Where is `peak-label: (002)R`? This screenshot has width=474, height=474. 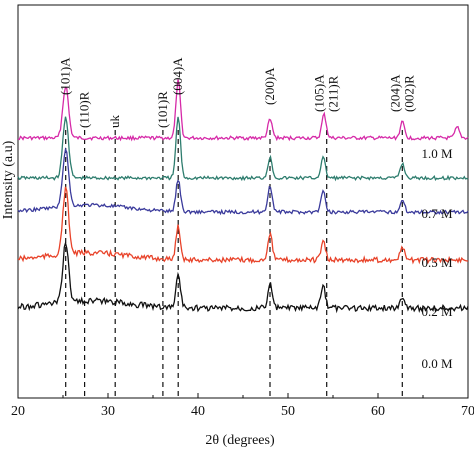 peak-label: (002)R is located at coordinates (408, 93).